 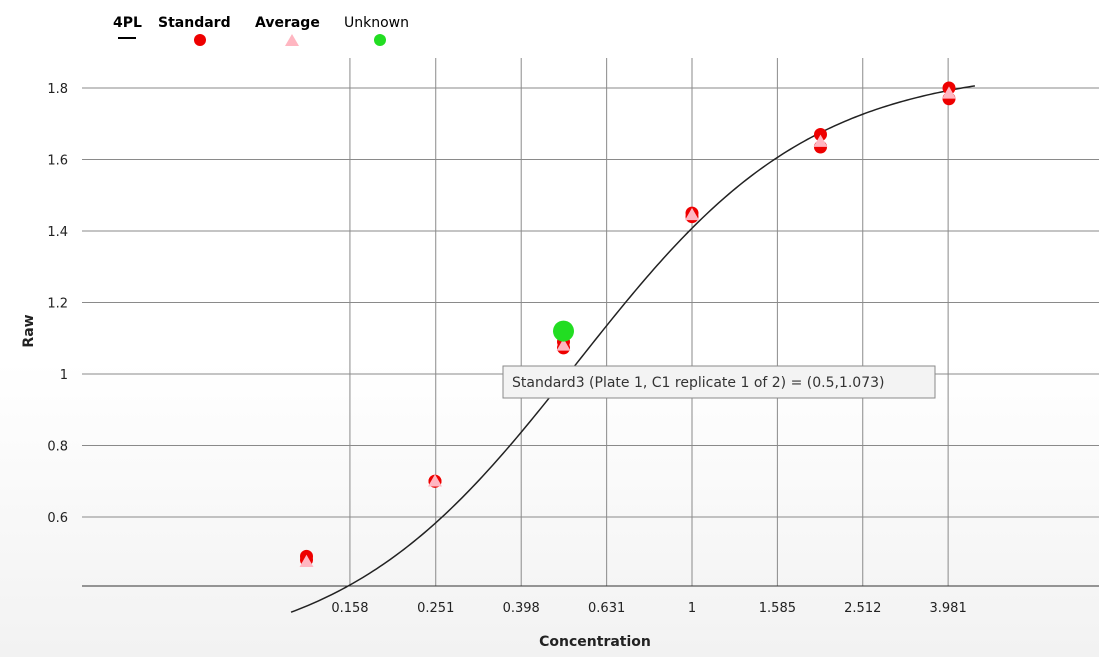 I want to click on y-tick-label: 1, so click(x=64, y=375).